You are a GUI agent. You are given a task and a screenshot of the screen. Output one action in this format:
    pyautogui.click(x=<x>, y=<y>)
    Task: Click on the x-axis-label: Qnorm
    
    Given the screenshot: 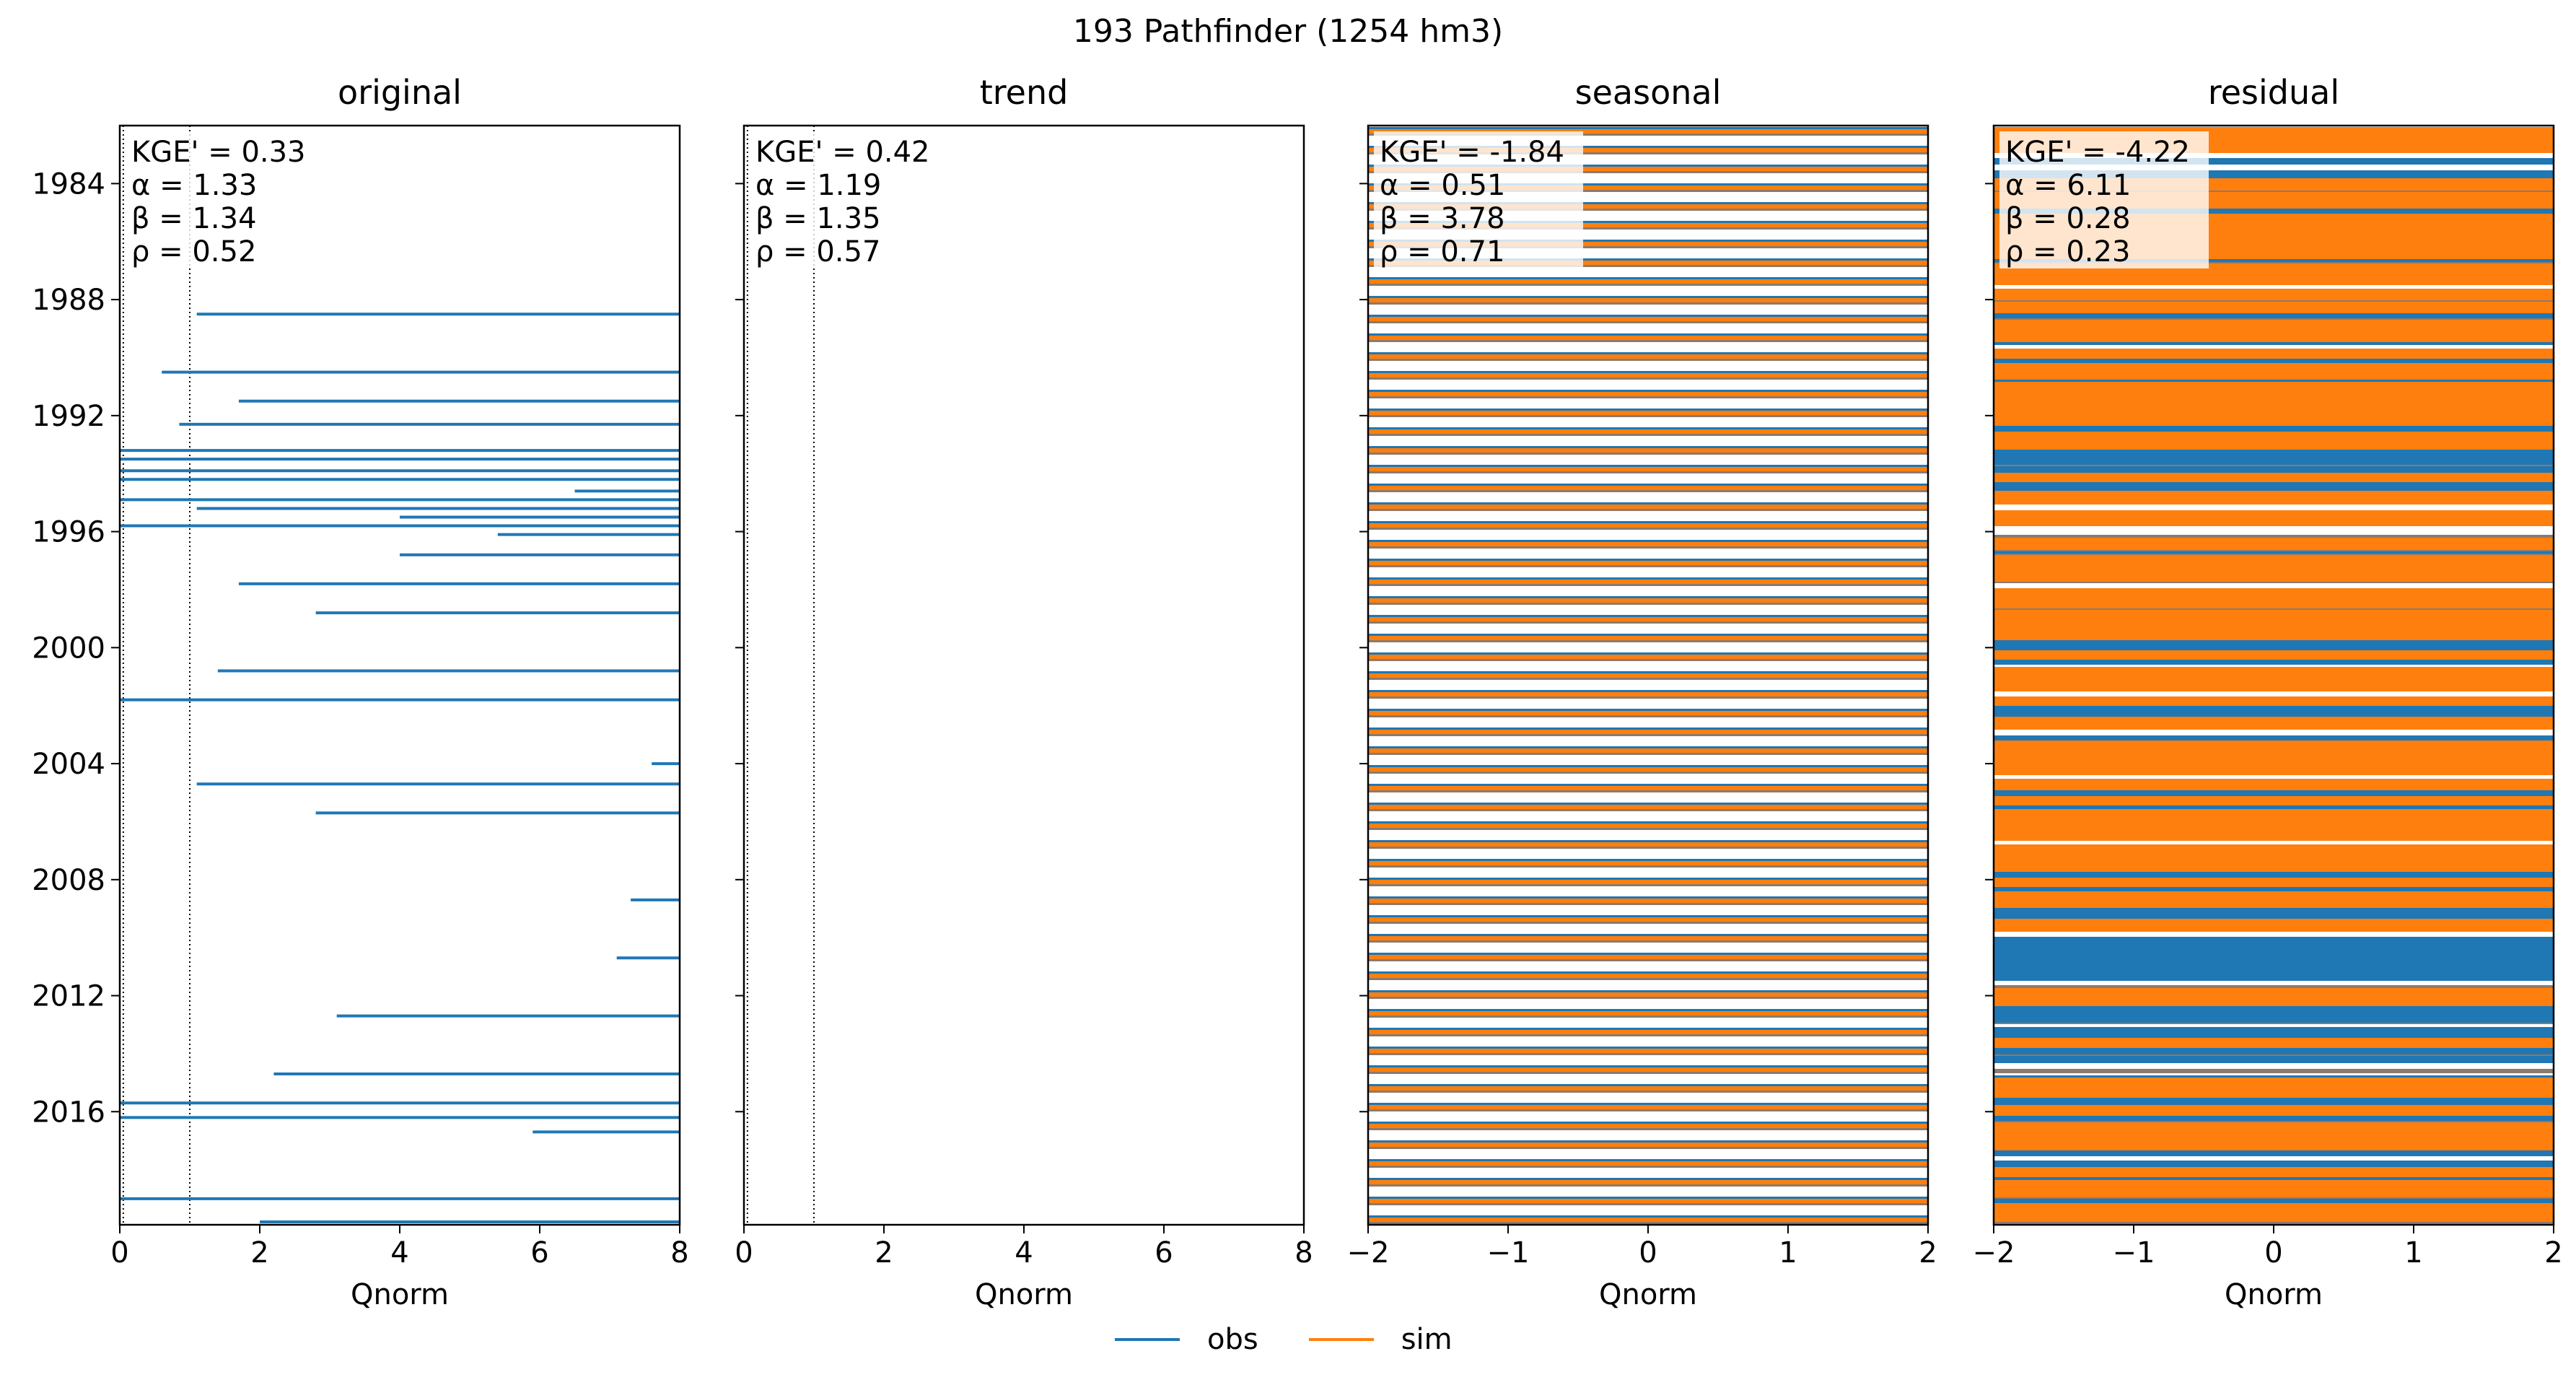 What is the action you would take?
    pyautogui.click(x=1648, y=1294)
    